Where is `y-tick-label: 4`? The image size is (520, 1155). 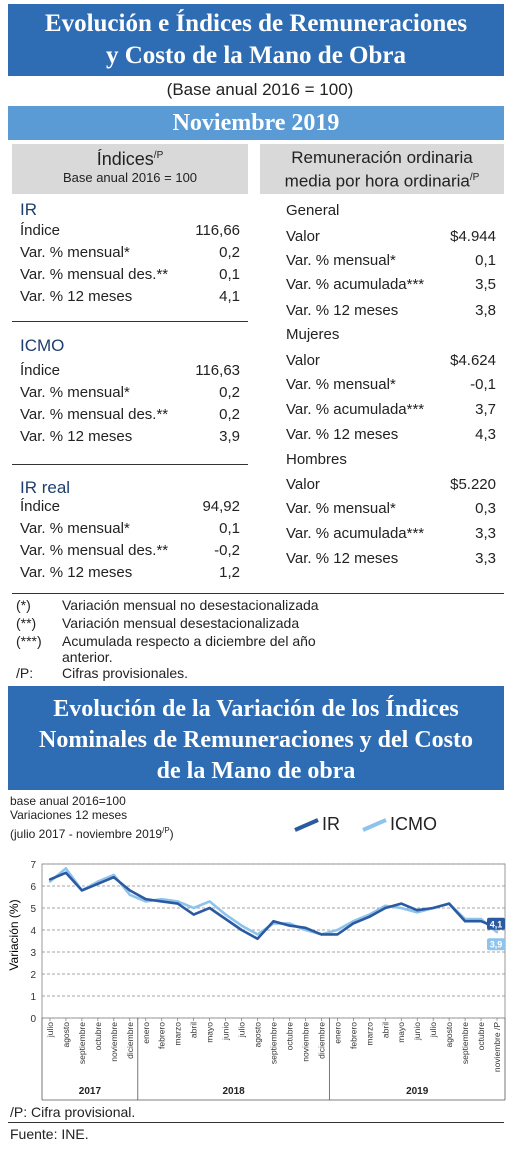
y-tick-label: 4 is located at coordinates (33, 931).